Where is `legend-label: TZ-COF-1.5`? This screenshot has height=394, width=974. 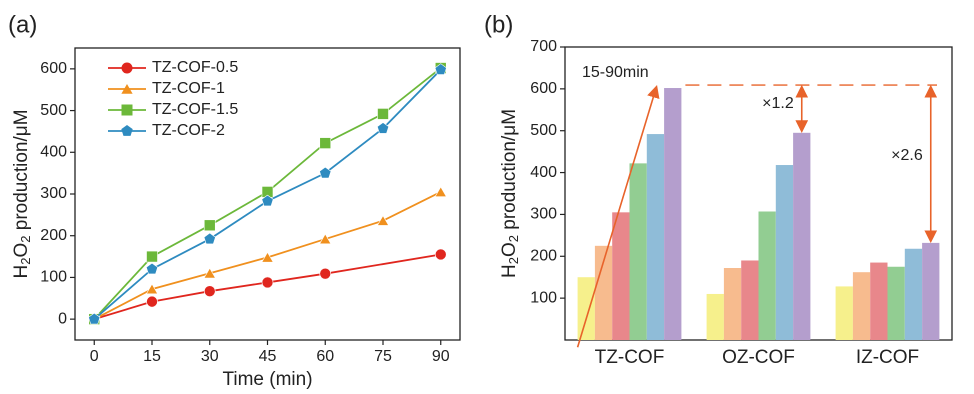
legend-label: TZ-COF-1.5 is located at coordinates (195, 109).